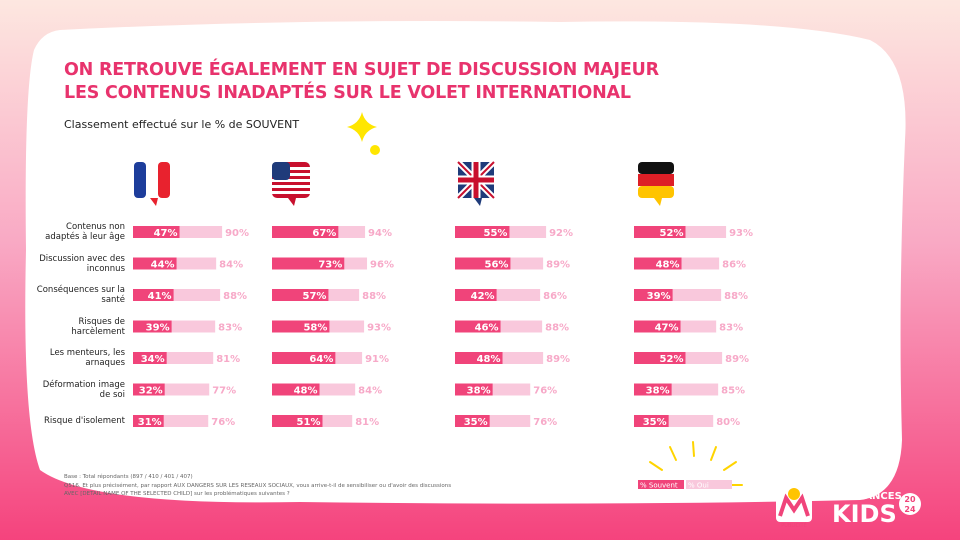 The image size is (960, 540). What do you see at coordinates (228, 359) in the screenshot?
I see `label-oui: 81%` at bounding box center [228, 359].